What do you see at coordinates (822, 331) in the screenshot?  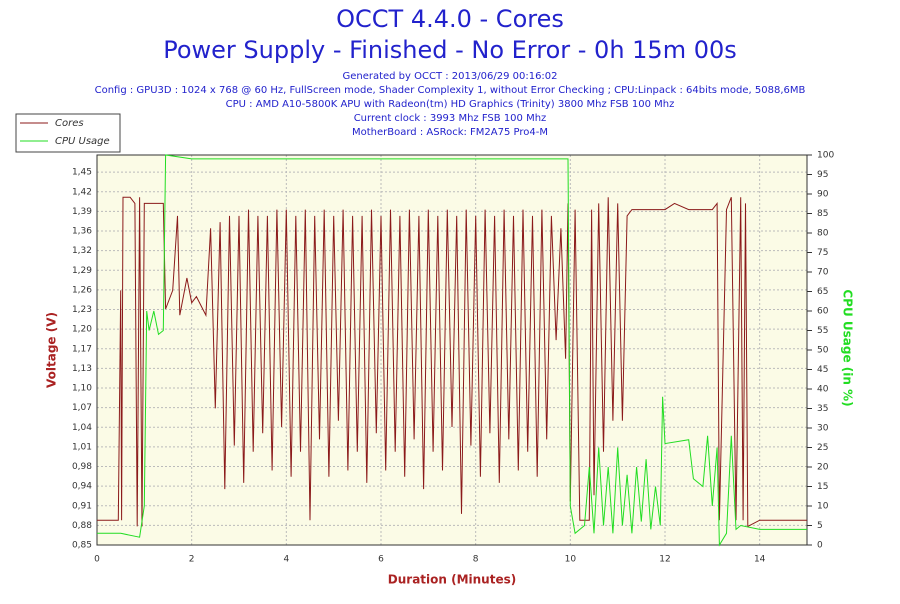 I see `y2-tick-label: 55` at bounding box center [822, 331].